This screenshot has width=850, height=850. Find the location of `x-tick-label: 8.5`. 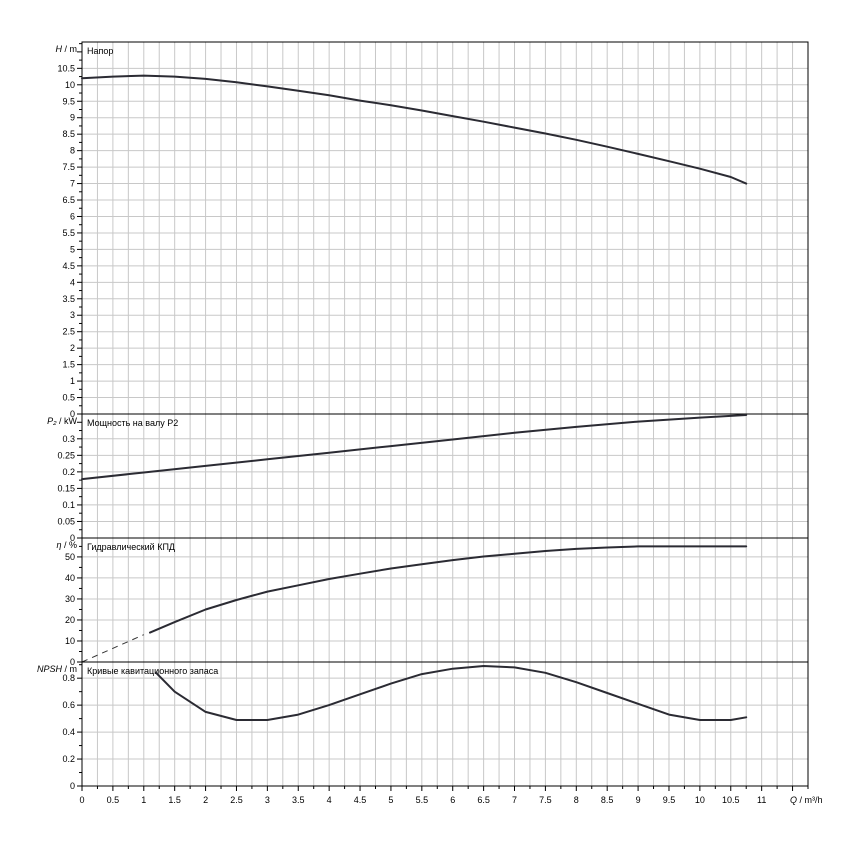

x-tick-label: 8.5 is located at coordinates (607, 800).